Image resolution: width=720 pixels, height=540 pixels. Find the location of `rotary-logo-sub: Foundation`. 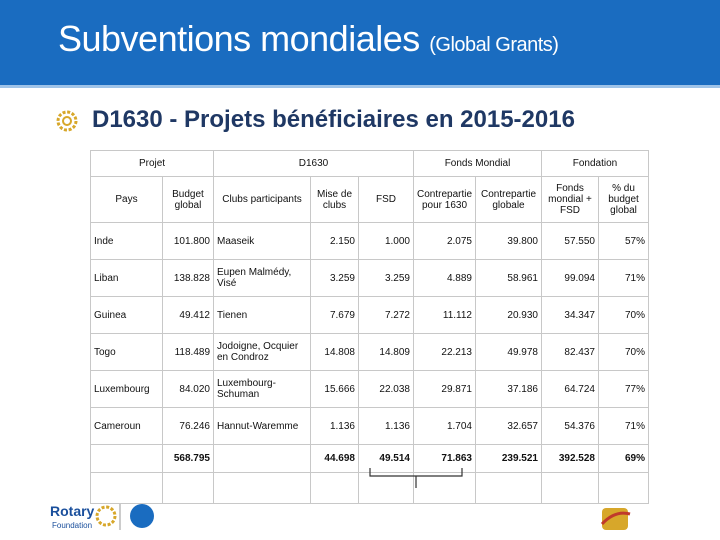

rotary-logo-sub: Foundation is located at coordinates (72, 525).